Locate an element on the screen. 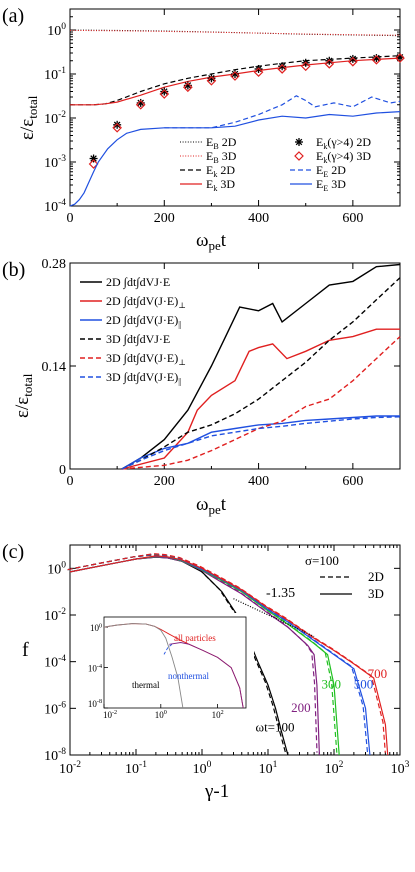 The image size is (415, 872). inset-annotation: all particles is located at coordinates (195, 638).